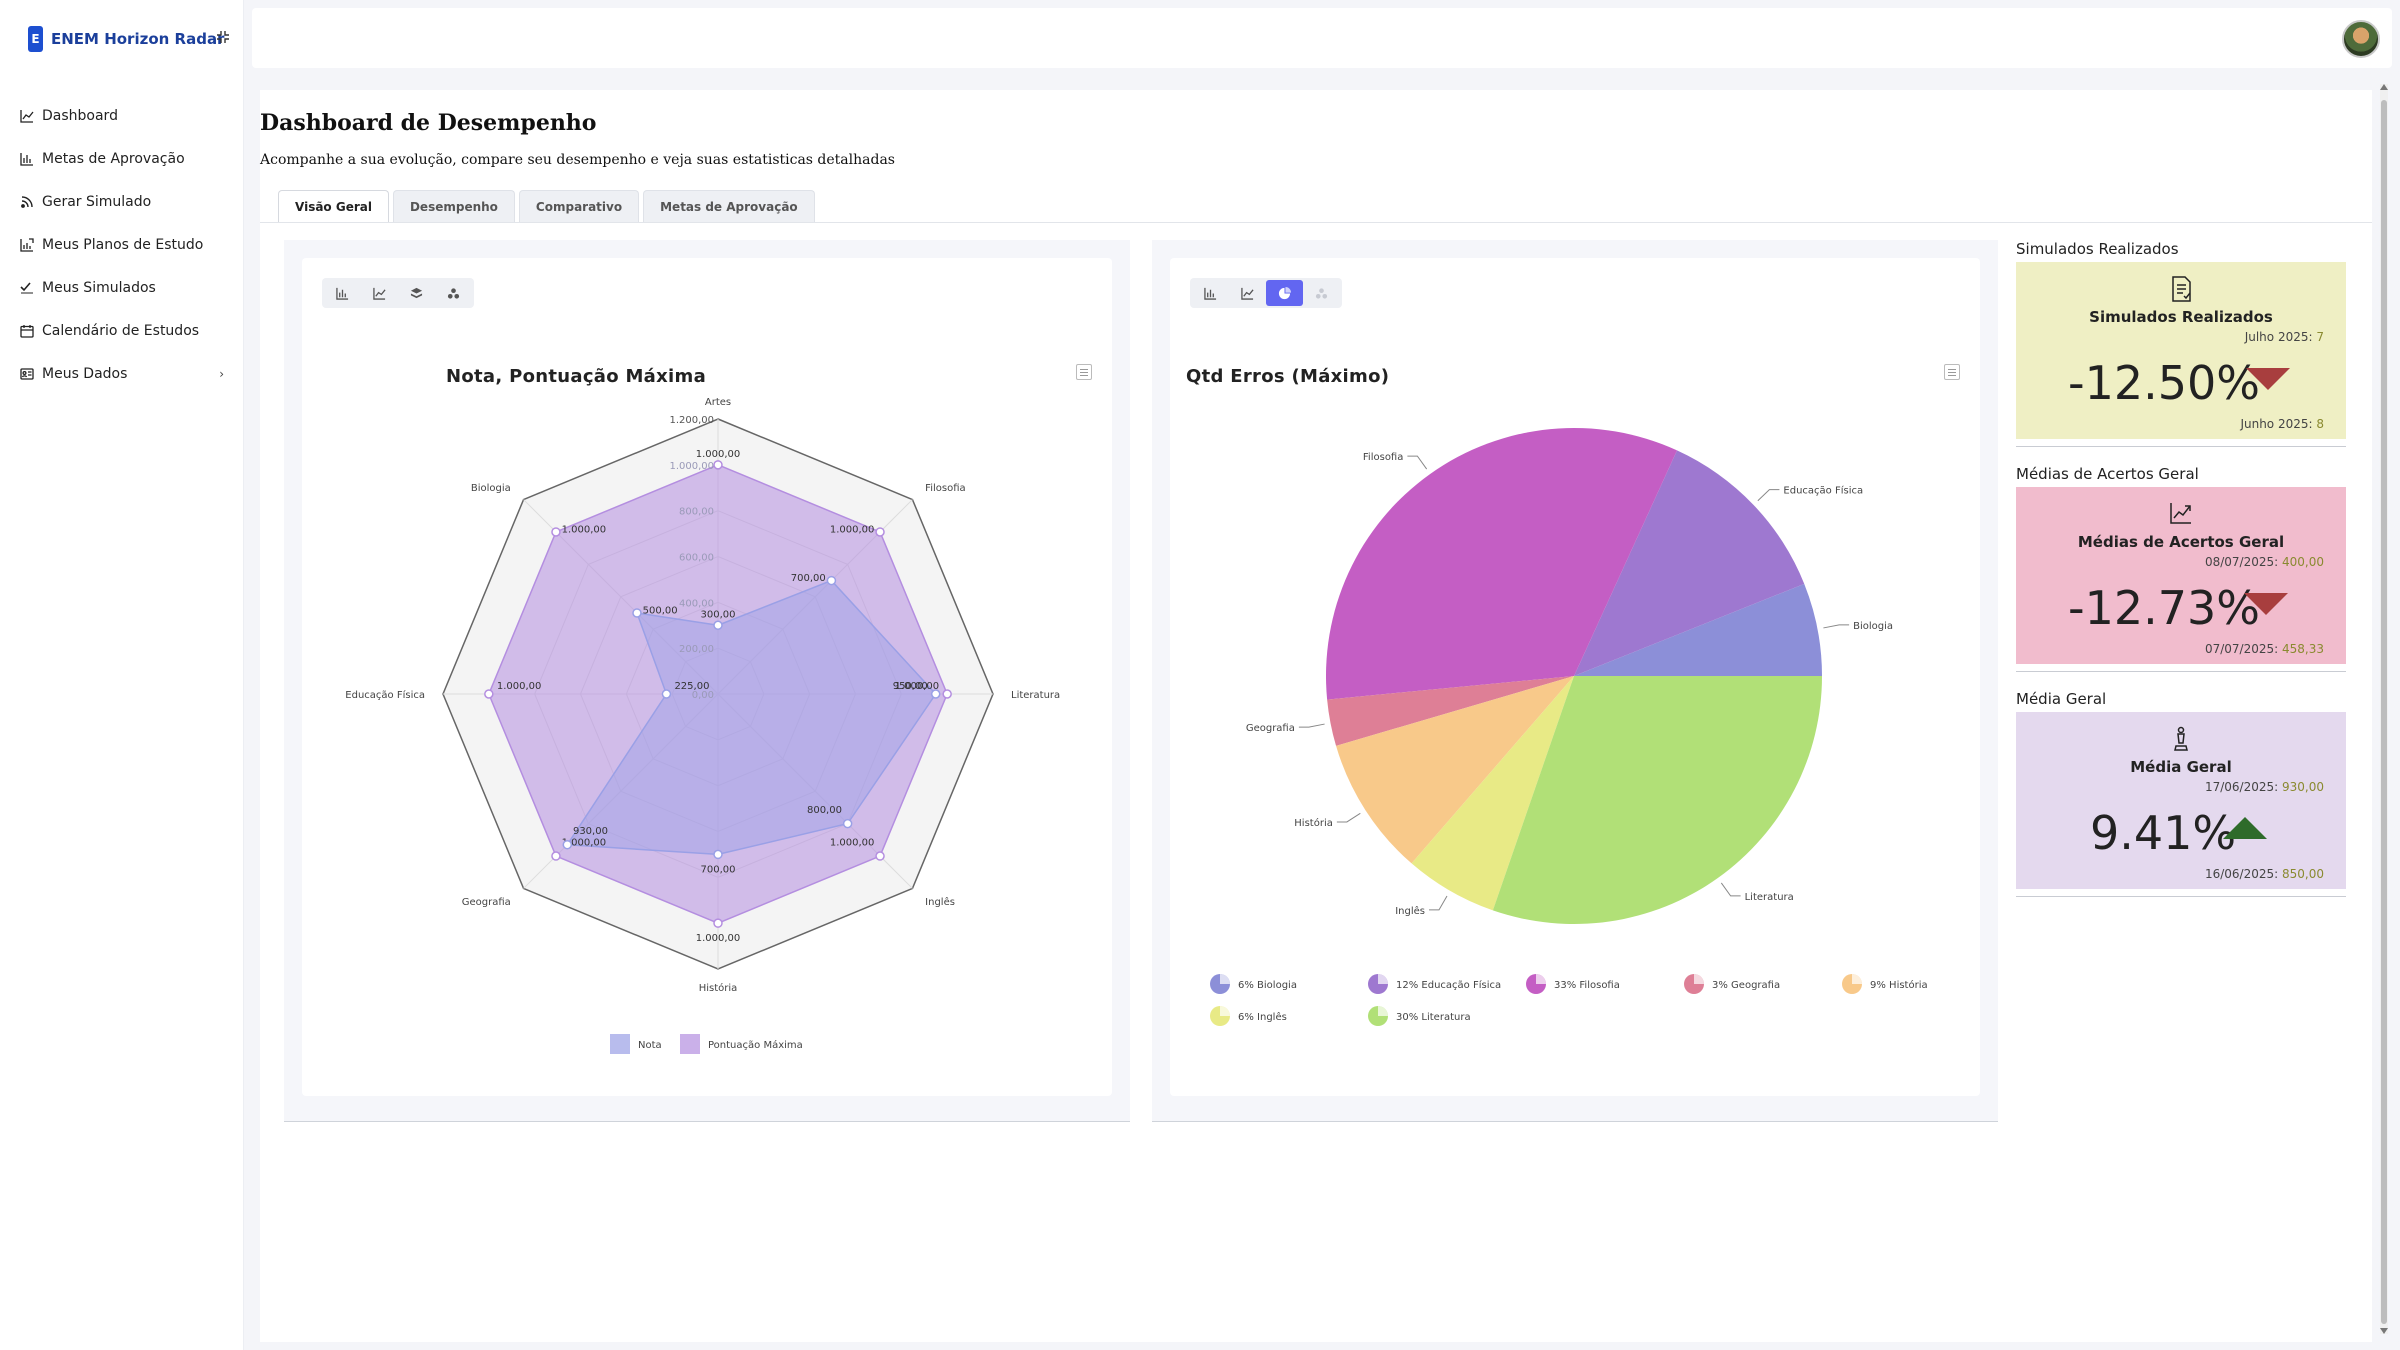  What do you see at coordinates (691, 420) in the screenshot?
I see `radar-tick-label: 1.200,00` at bounding box center [691, 420].